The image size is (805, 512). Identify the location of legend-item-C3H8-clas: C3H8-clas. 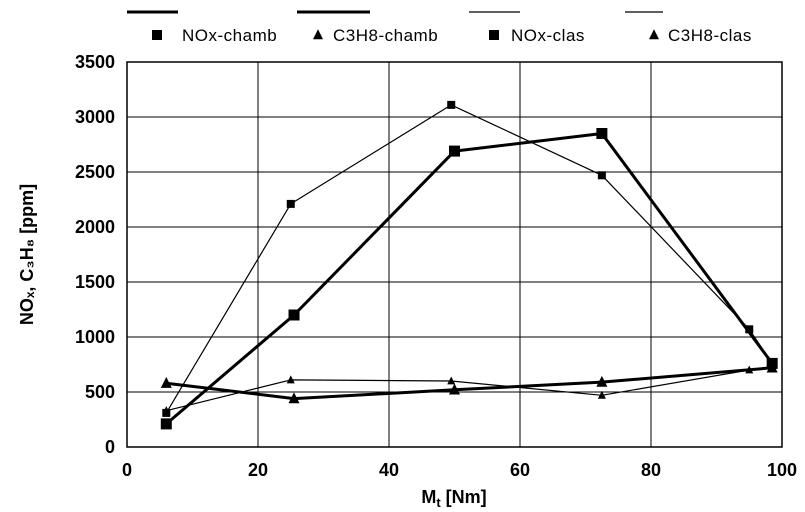
(688, 28).